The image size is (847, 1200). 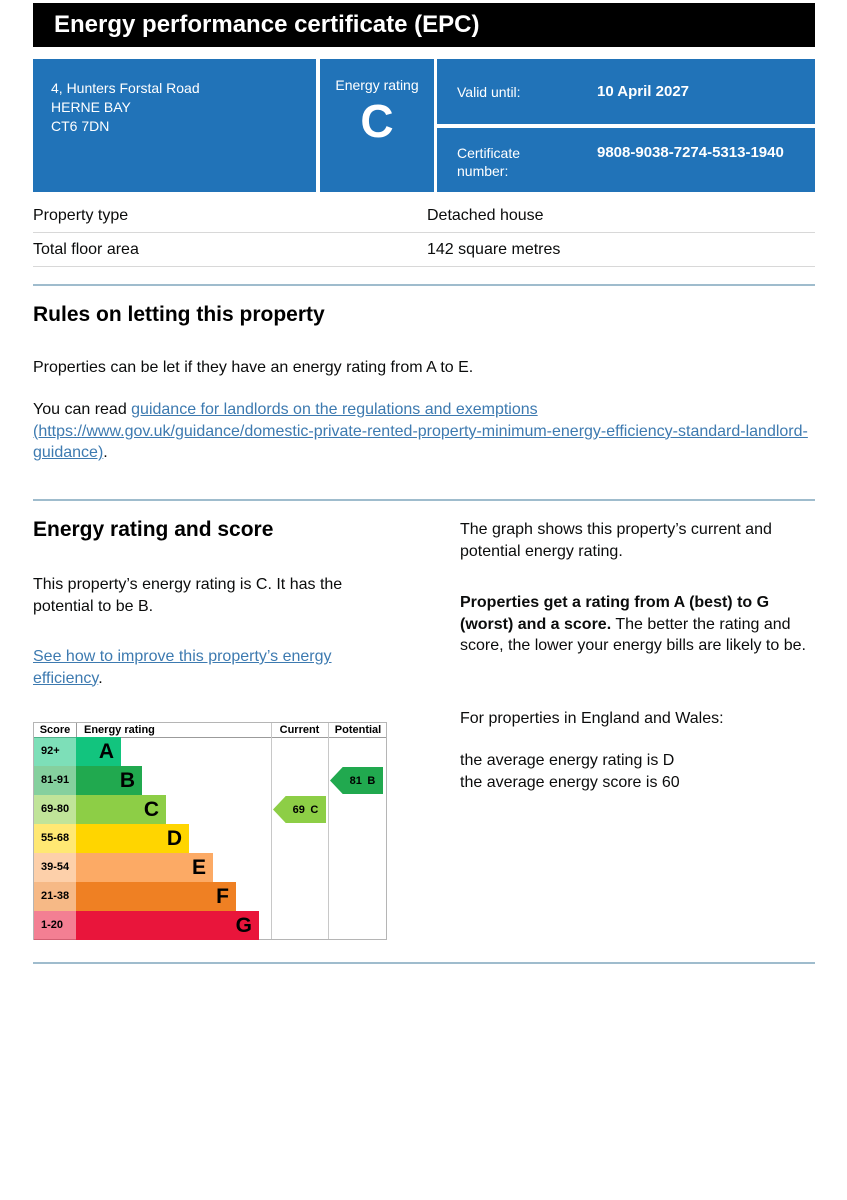 I want to click on rating-band-bar: C, so click(x=121, y=809).